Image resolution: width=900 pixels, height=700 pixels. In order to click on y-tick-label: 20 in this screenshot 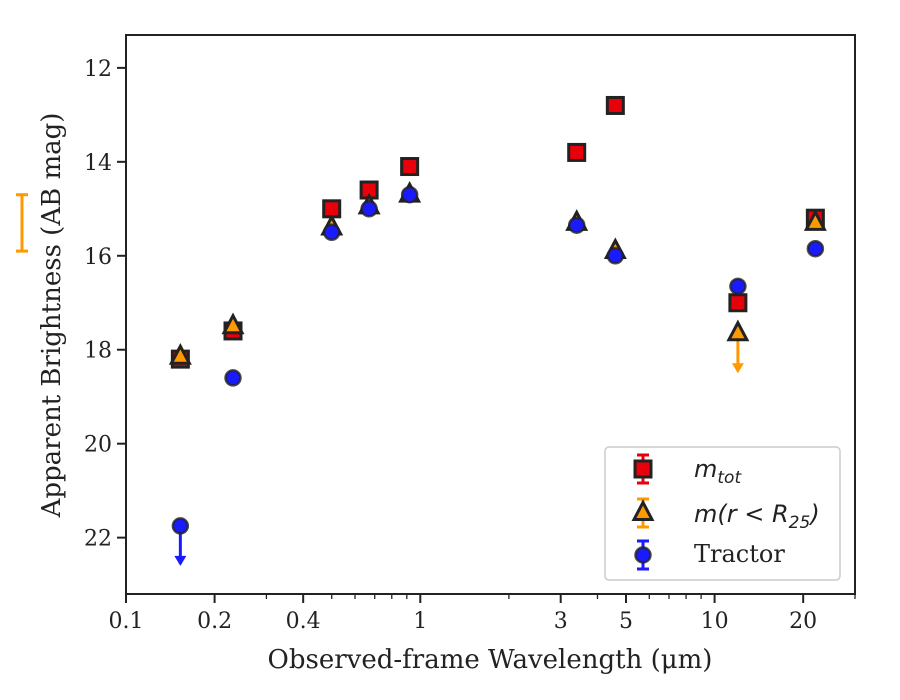, I will do `click(98, 445)`.